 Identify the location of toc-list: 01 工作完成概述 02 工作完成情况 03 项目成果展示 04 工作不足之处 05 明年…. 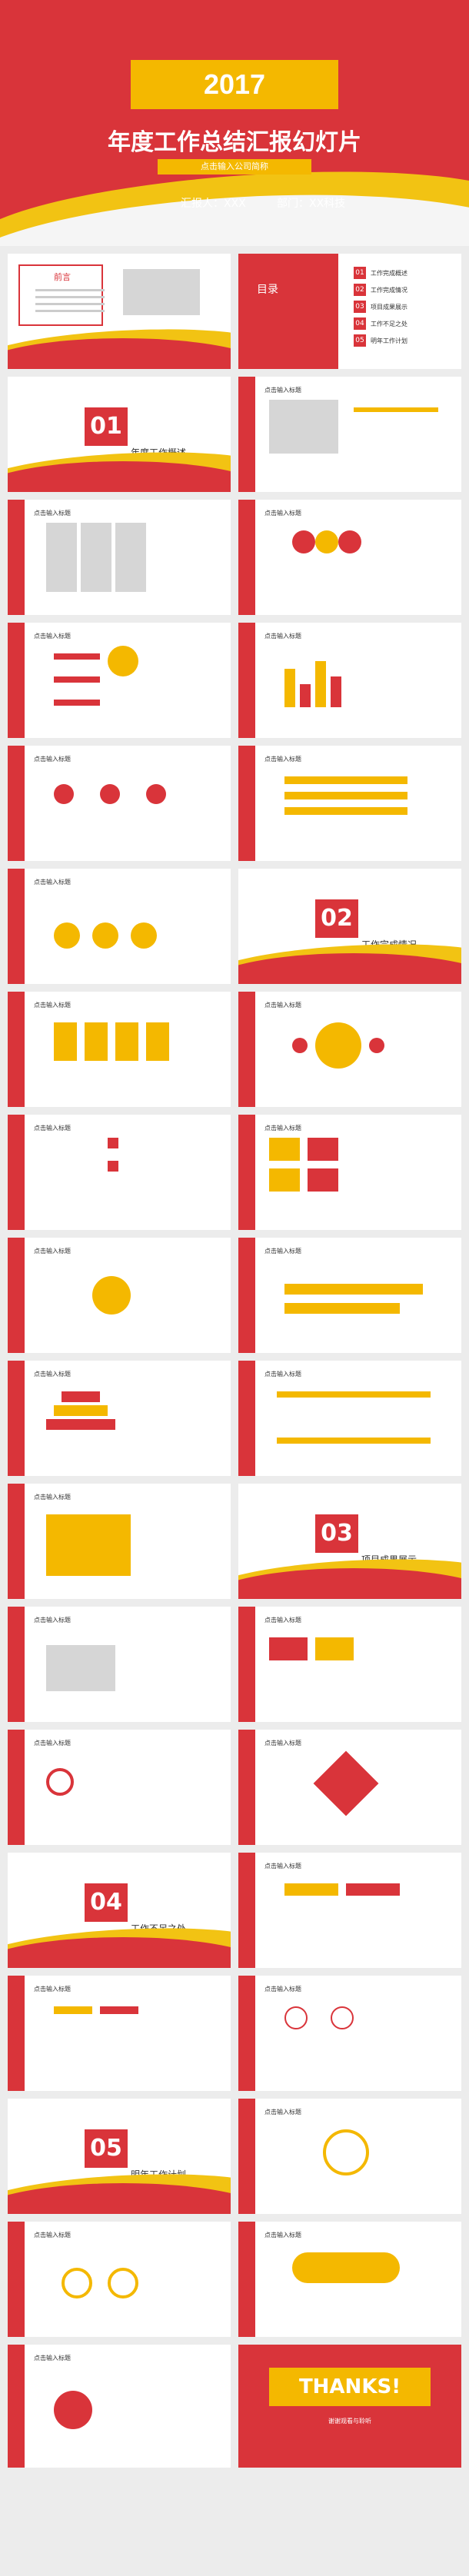
(380, 306).